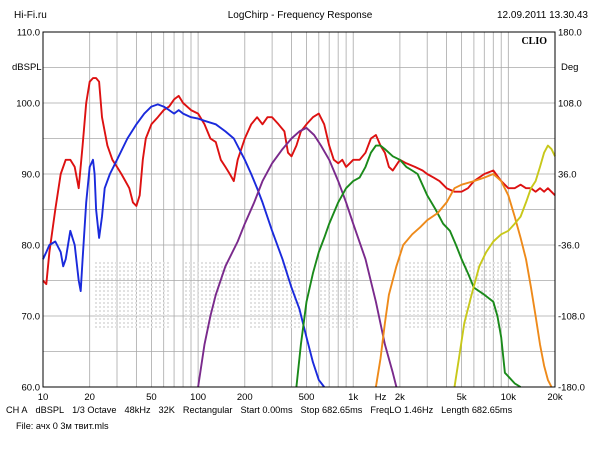 This screenshot has width=600, height=450. I want to click on y2-tick-label: -180.0, so click(571, 388).